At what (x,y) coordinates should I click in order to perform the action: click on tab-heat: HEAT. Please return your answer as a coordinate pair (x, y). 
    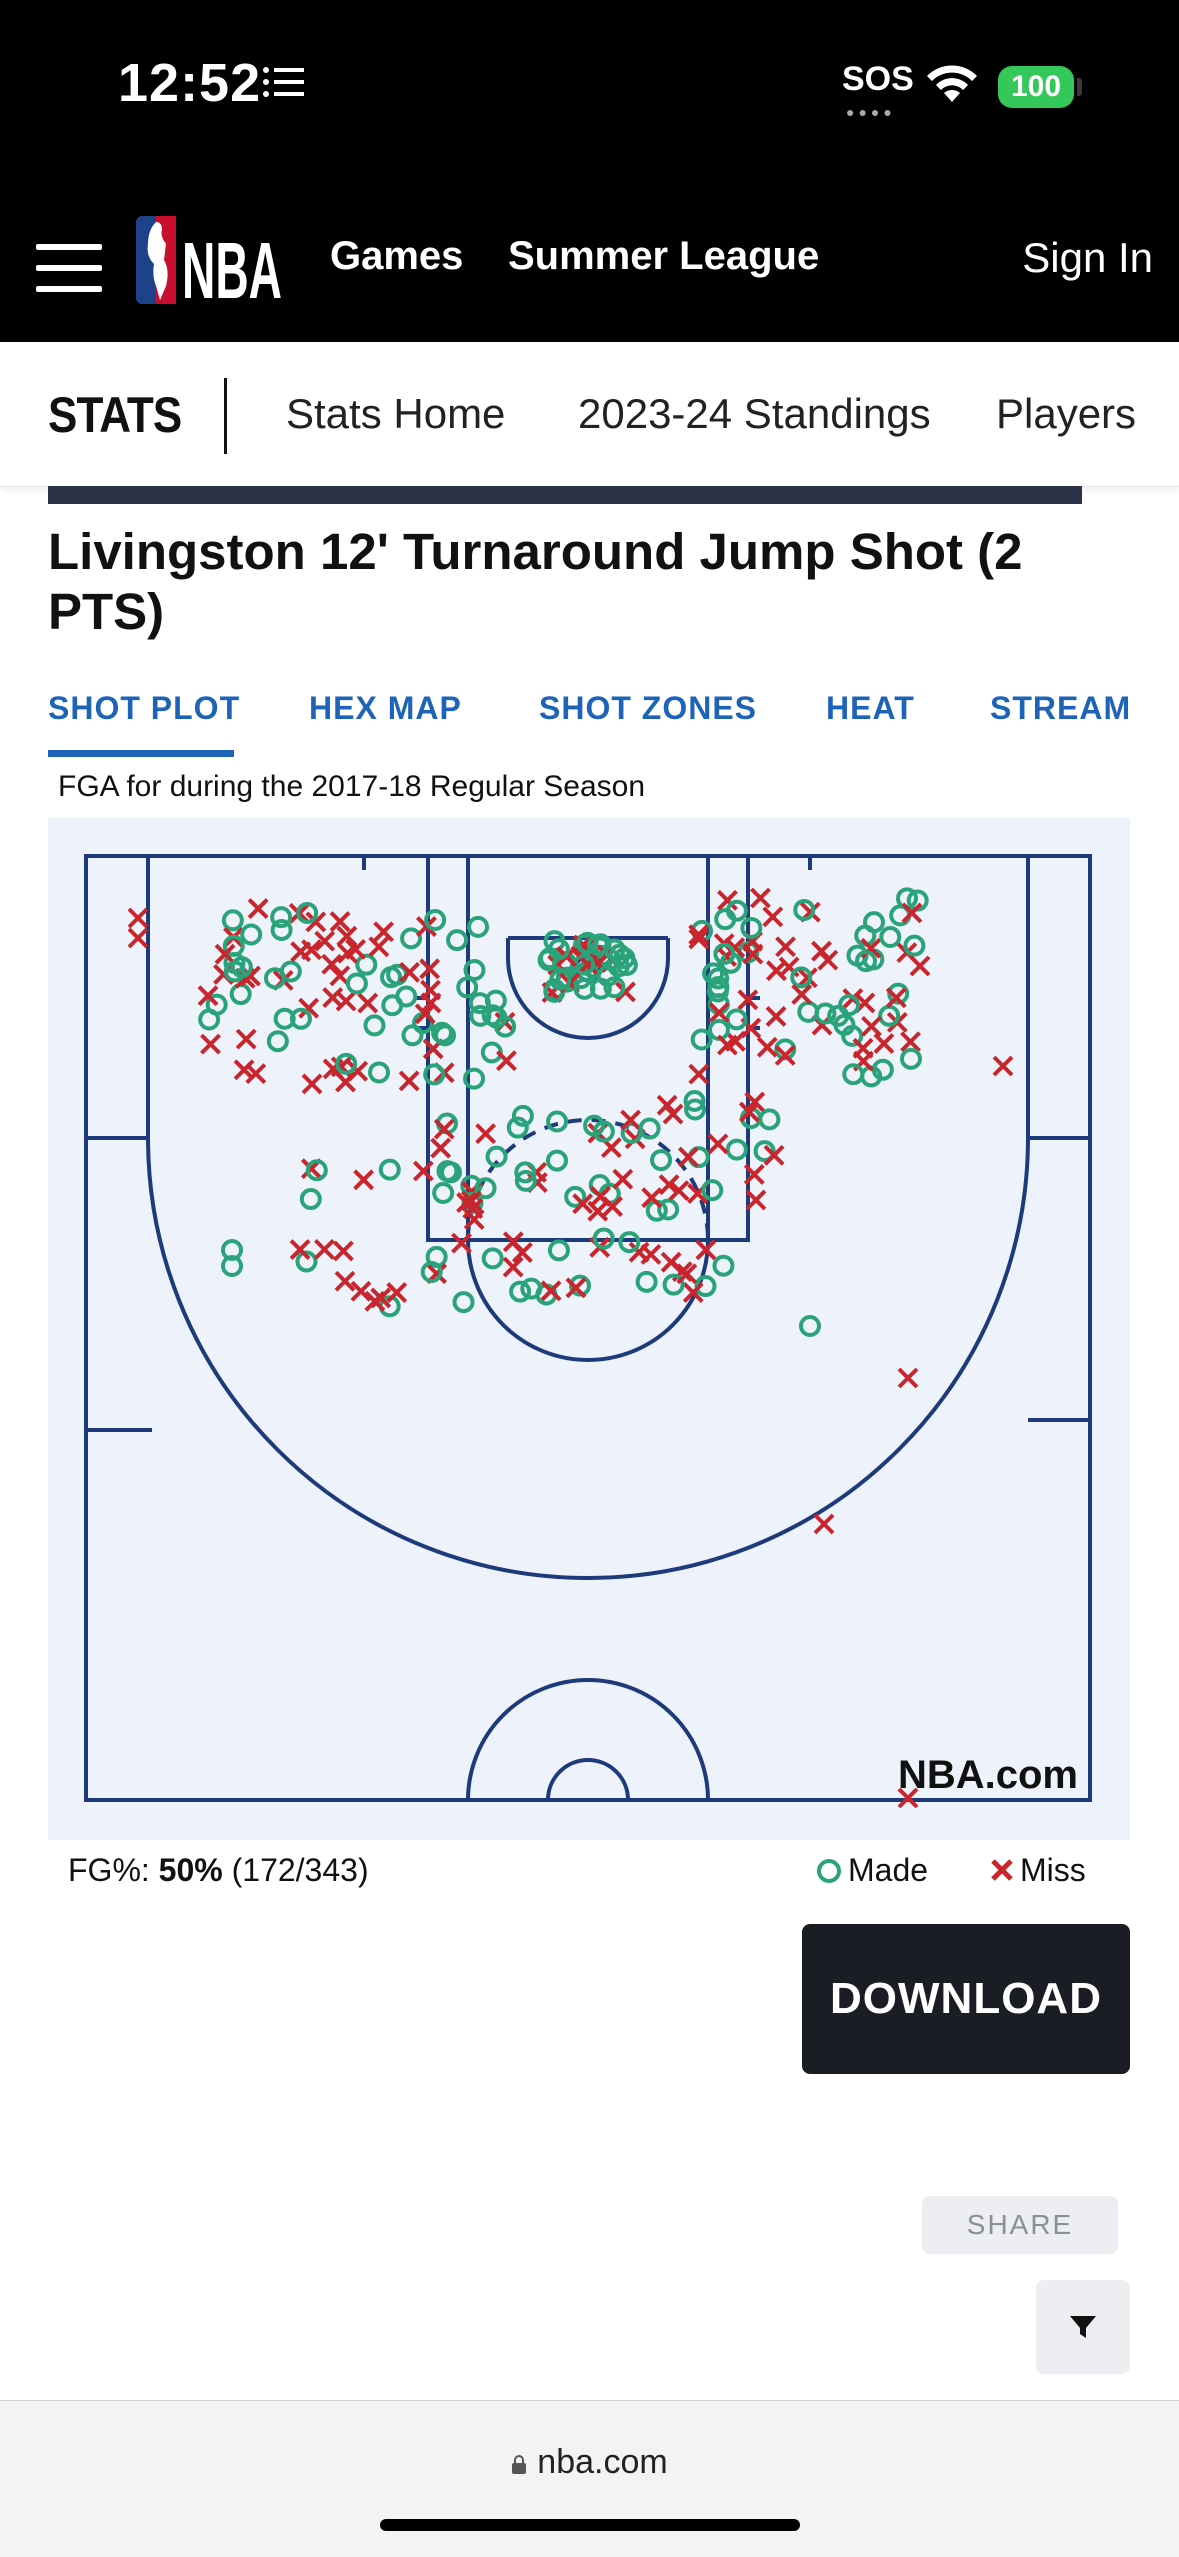
    Looking at the image, I should click on (870, 708).